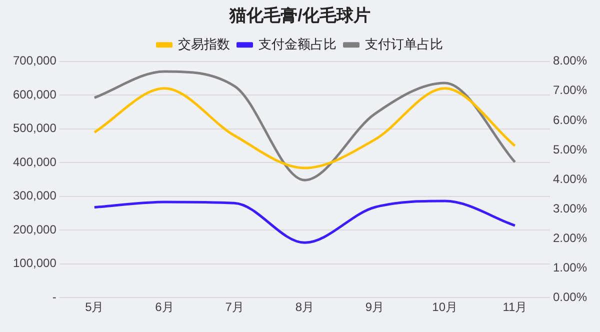 This screenshot has width=600, height=332. What do you see at coordinates (304, 222) in the screenshot?
I see `line-series` at bounding box center [304, 222].